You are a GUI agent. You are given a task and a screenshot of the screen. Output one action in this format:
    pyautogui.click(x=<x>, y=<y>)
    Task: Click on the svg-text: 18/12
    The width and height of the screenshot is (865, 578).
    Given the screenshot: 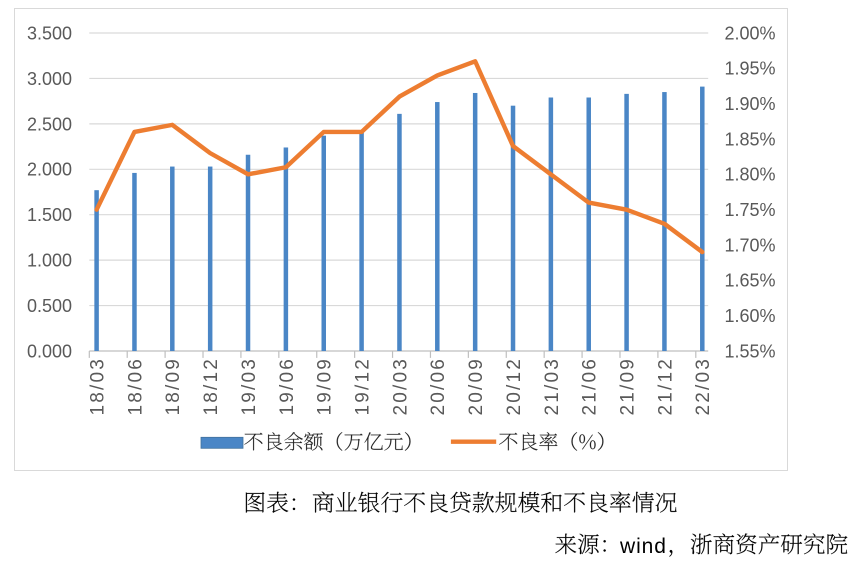 What is the action you would take?
    pyautogui.click(x=211, y=386)
    